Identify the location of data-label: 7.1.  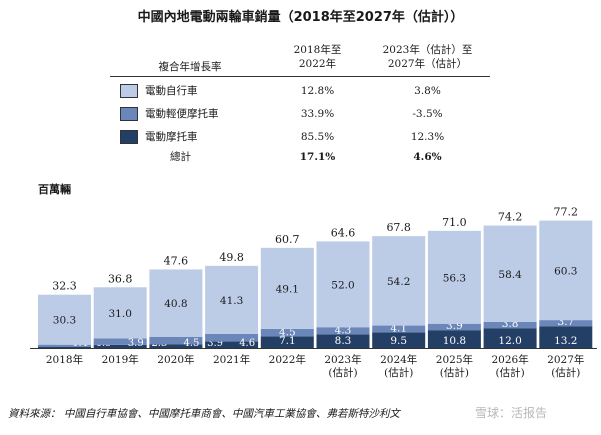
(287, 341).